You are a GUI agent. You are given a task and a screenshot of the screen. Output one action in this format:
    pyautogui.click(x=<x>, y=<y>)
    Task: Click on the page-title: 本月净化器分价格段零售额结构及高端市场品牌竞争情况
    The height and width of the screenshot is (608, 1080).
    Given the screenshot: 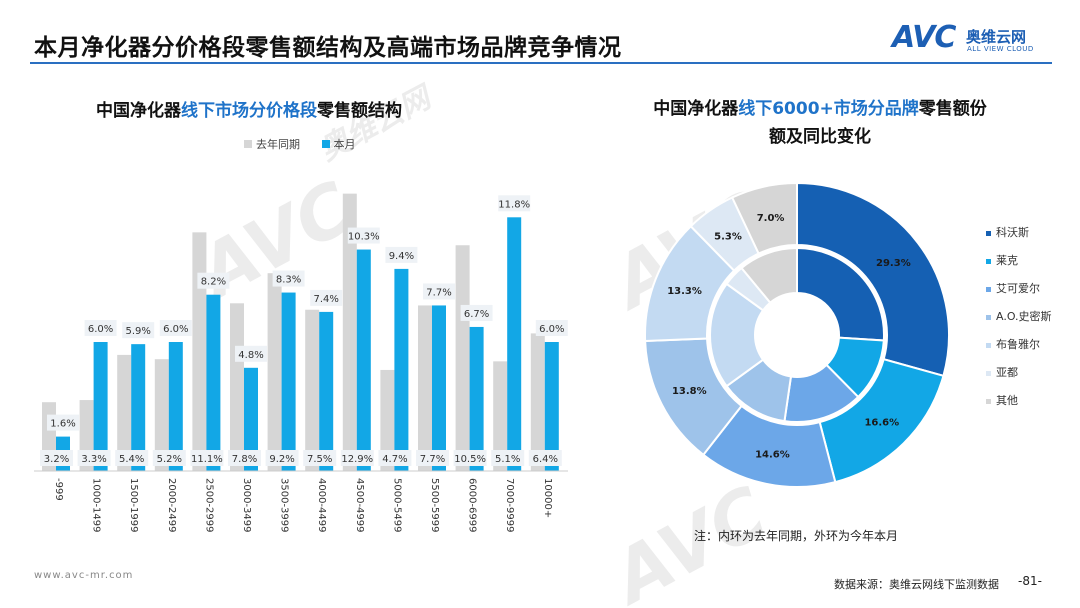 What is the action you would take?
    pyautogui.click(x=328, y=48)
    